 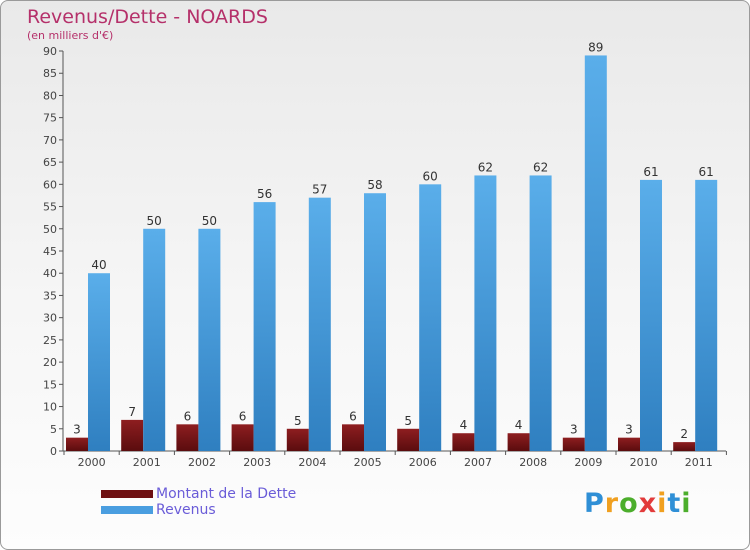 What do you see at coordinates (50, 407) in the screenshot?
I see `y-tick-label: 10` at bounding box center [50, 407].